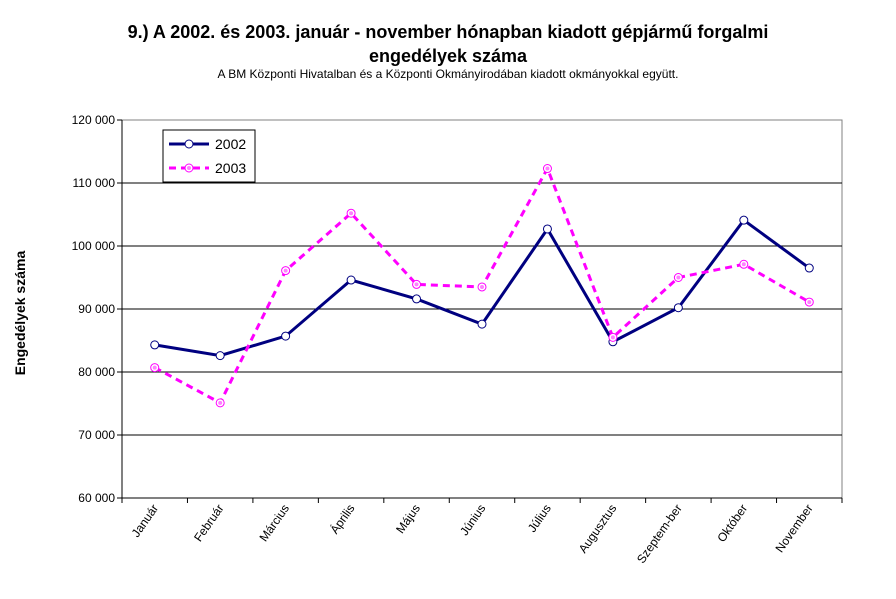 The height and width of the screenshot is (599, 896). What do you see at coordinates (539, 518) in the screenshot?
I see `x-tick-label: Július` at bounding box center [539, 518].